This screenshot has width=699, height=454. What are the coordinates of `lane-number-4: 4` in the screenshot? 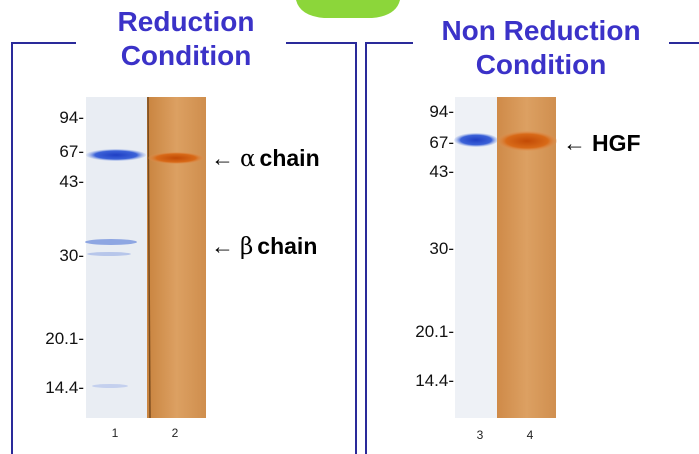 It's located at (530, 435).